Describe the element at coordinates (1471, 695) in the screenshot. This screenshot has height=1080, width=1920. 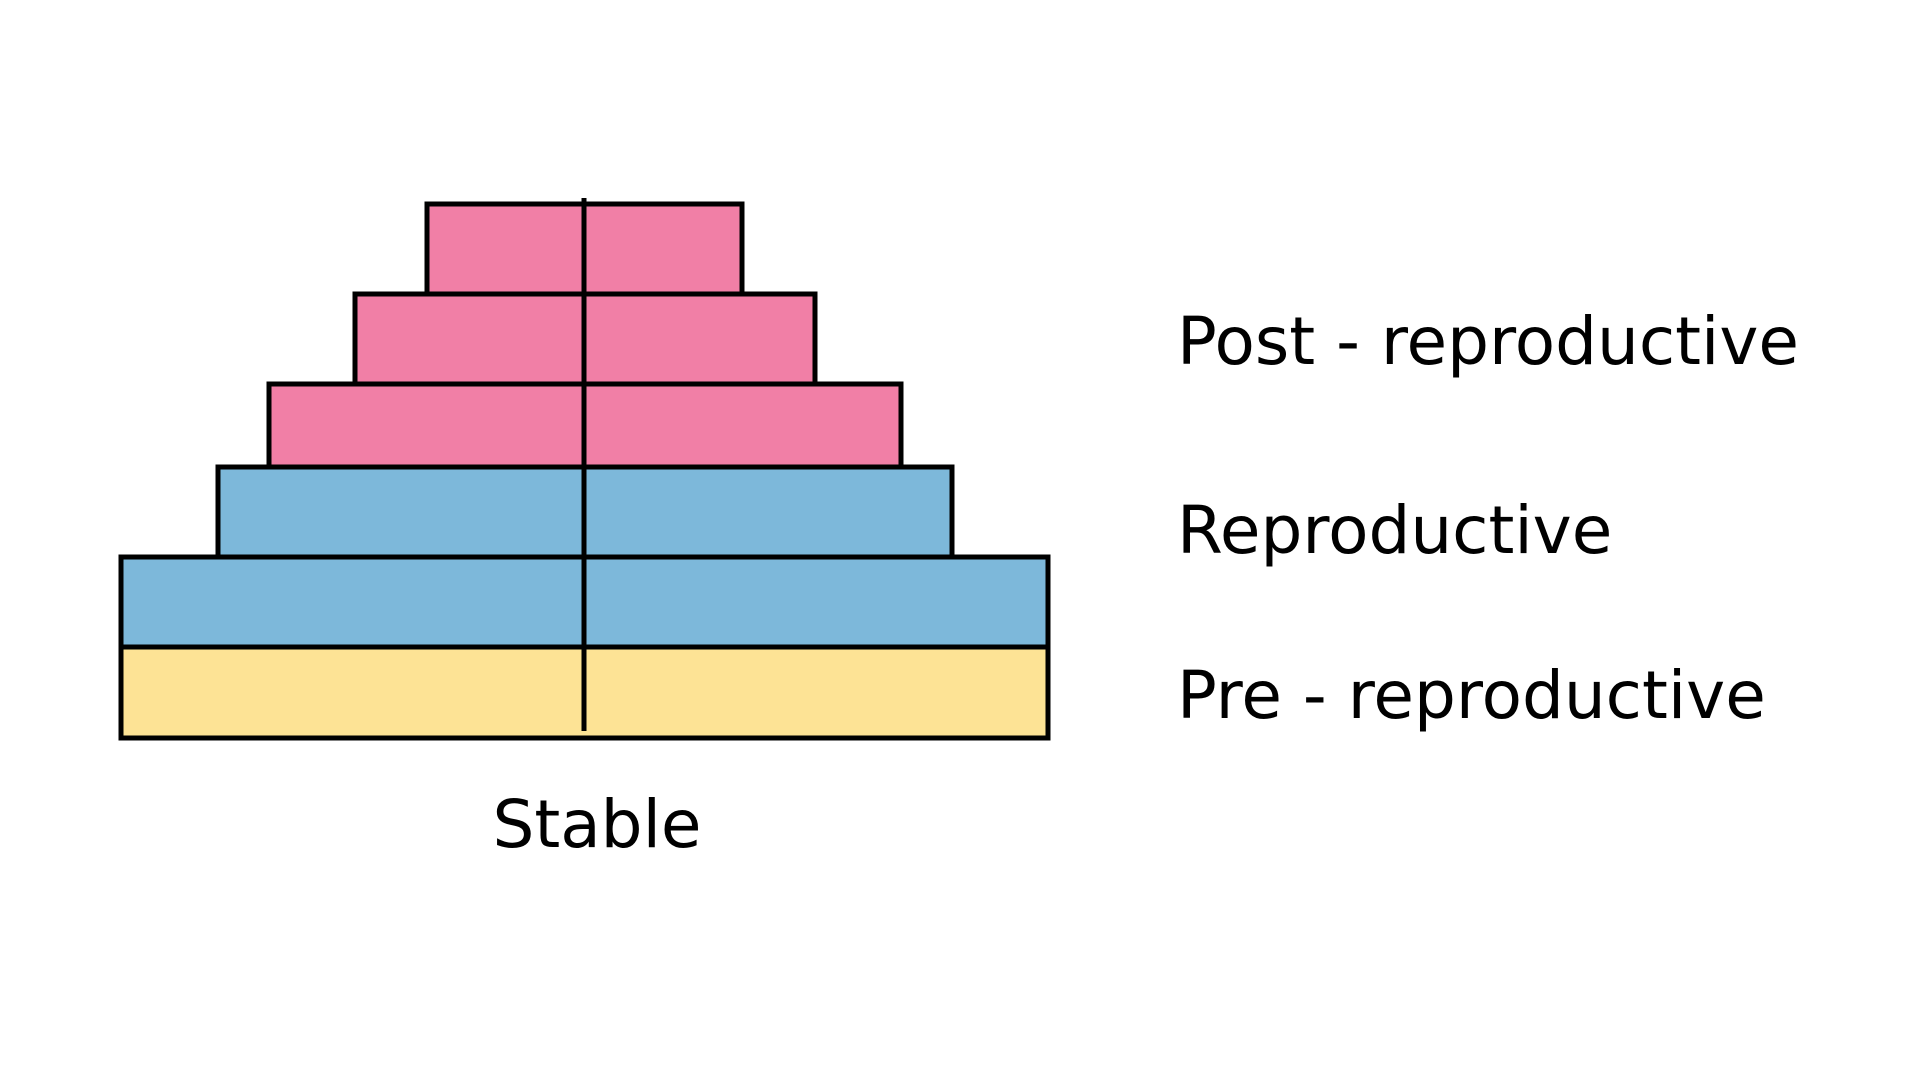
I see `label-pre-reproductive: Pre - reproductive` at that location.